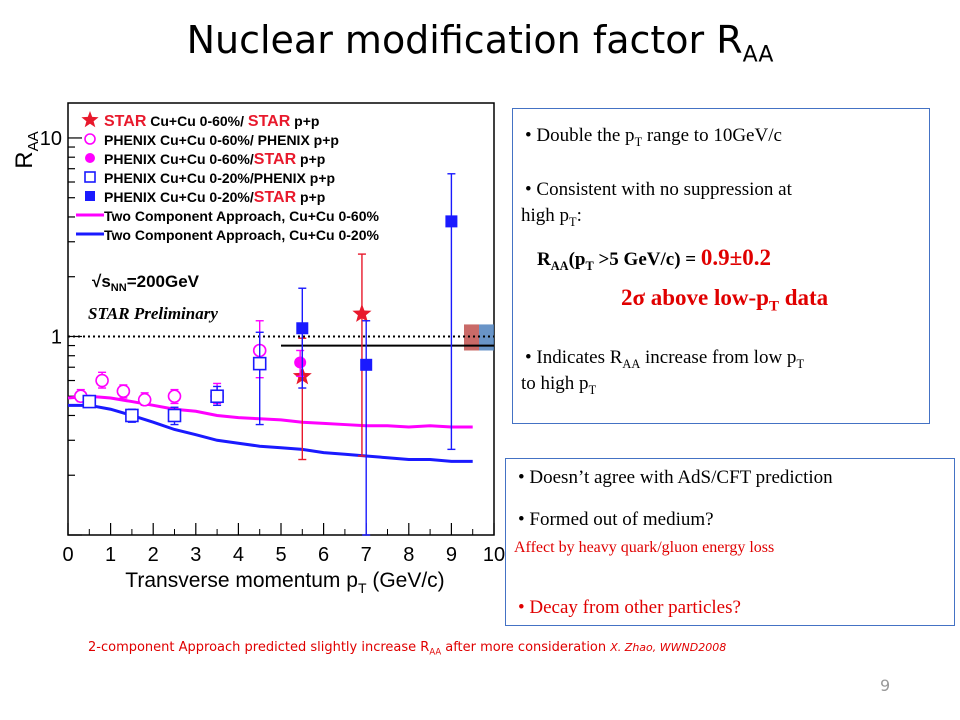  What do you see at coordinates (758, 55) in the screenshot?
I see `slide-title-sub: AA` at bounding box center [758, 55].